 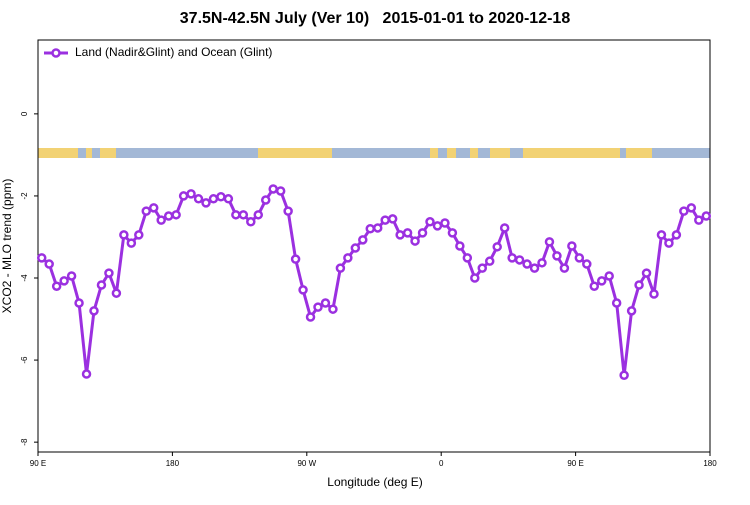 What do you see at coordinates (173, 52) in the screenshot?
I see `legend-label: Land (Nadir&Glint) and Ocean (Glint)` at bounding box center [173, 52].